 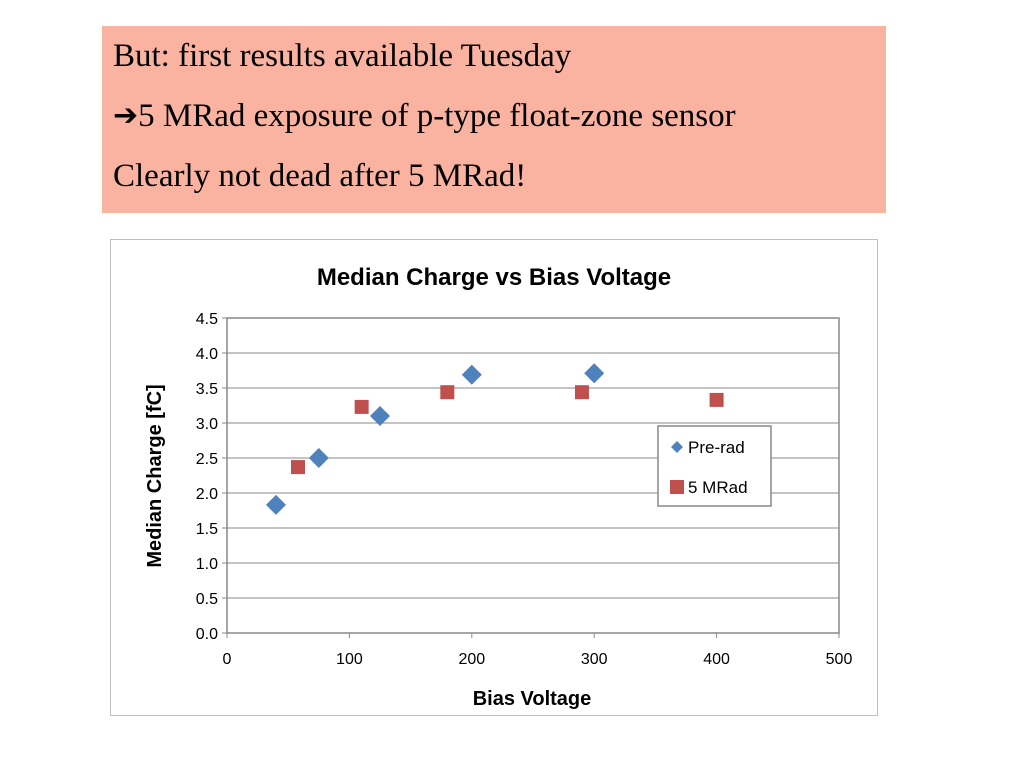 What do you see at coordinates (716, 447) in the screenshot?
I see `legend-label-pre-rad: Pre-rad` at bounding box center [716, 447].